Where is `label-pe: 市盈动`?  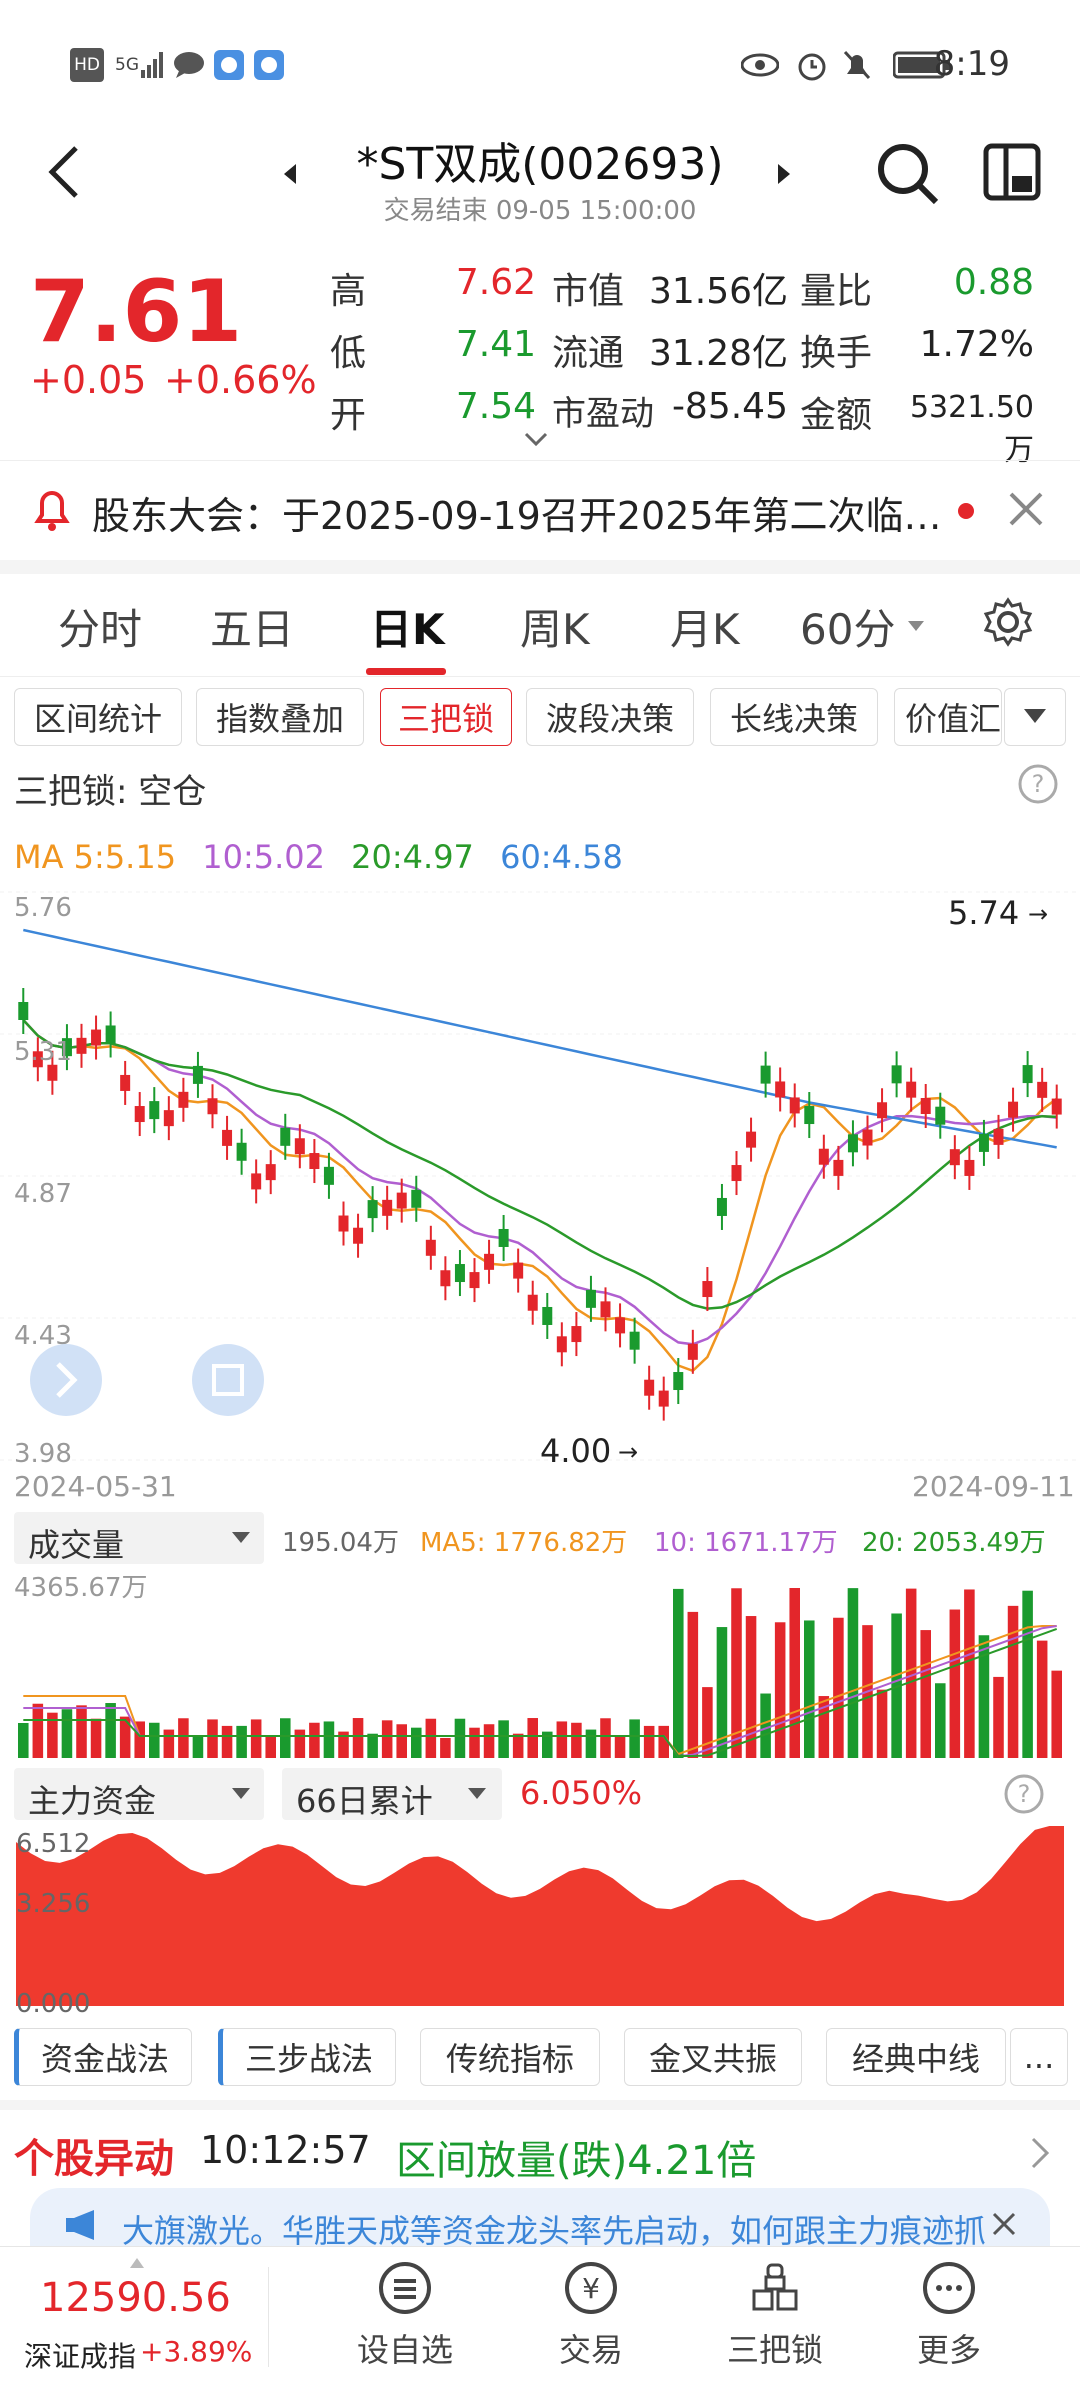
label-pe: 市盈动 is located at coordinates (603, 414).